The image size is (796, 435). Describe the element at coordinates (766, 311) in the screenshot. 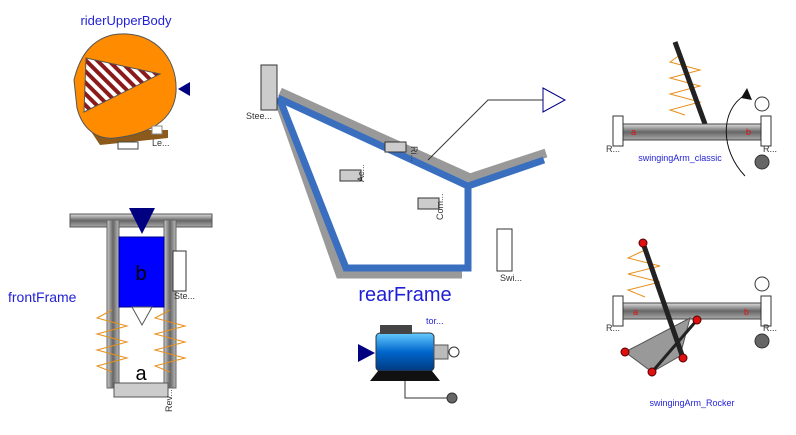

I see `rocker-port-right-box` at that location.